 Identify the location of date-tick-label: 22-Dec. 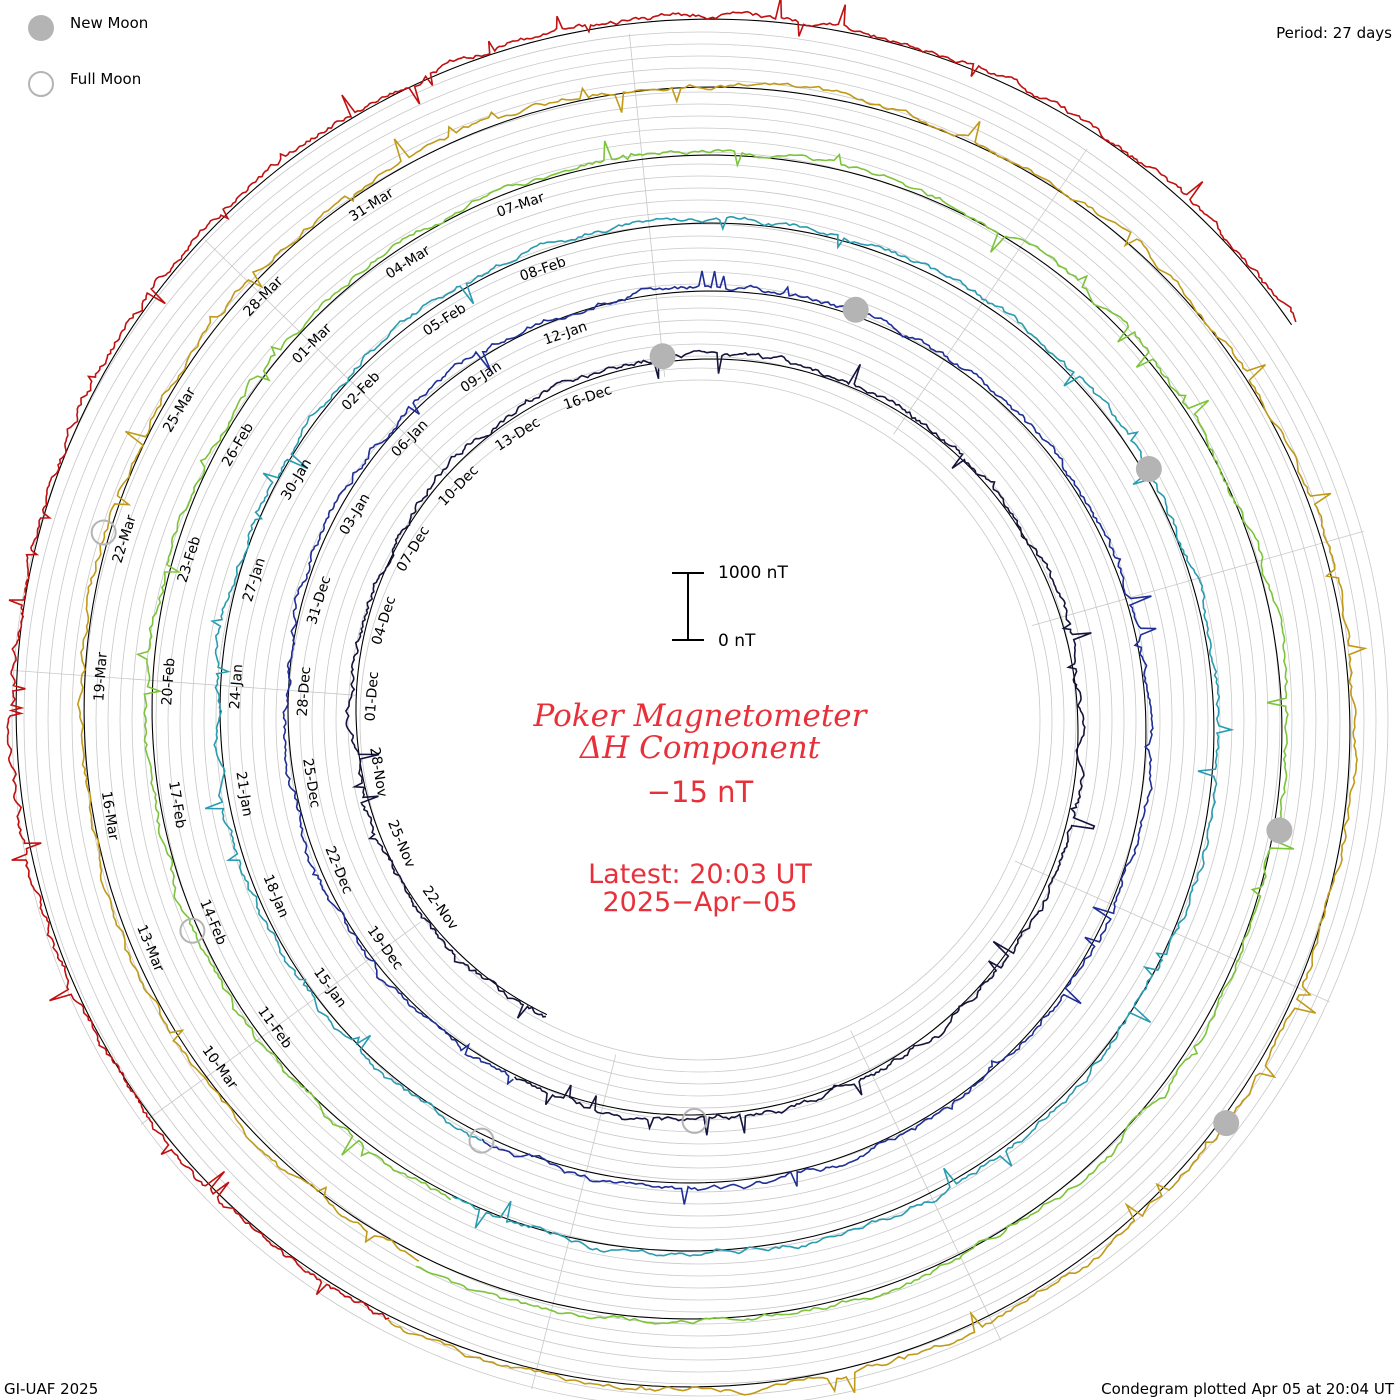
(338, 870).